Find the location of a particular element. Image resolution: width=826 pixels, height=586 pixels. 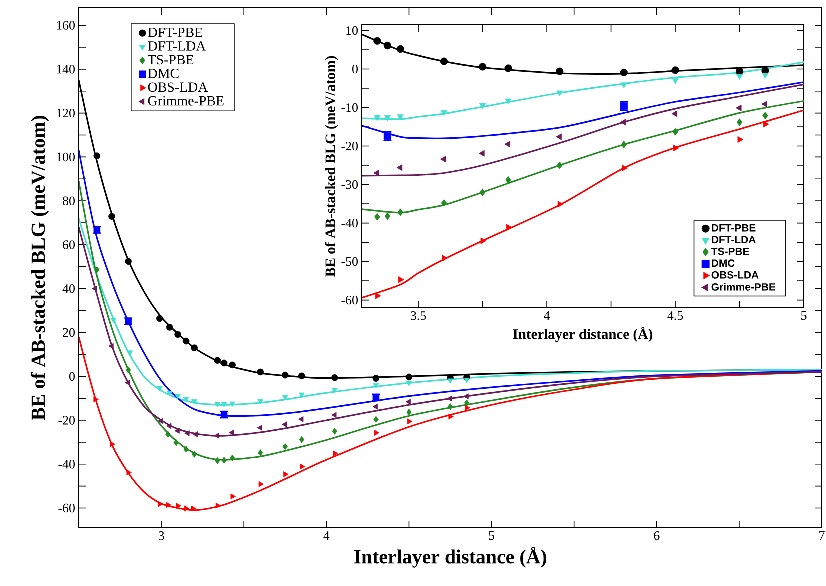

y-tick-label: -30 is located at coordinates (350, 185).